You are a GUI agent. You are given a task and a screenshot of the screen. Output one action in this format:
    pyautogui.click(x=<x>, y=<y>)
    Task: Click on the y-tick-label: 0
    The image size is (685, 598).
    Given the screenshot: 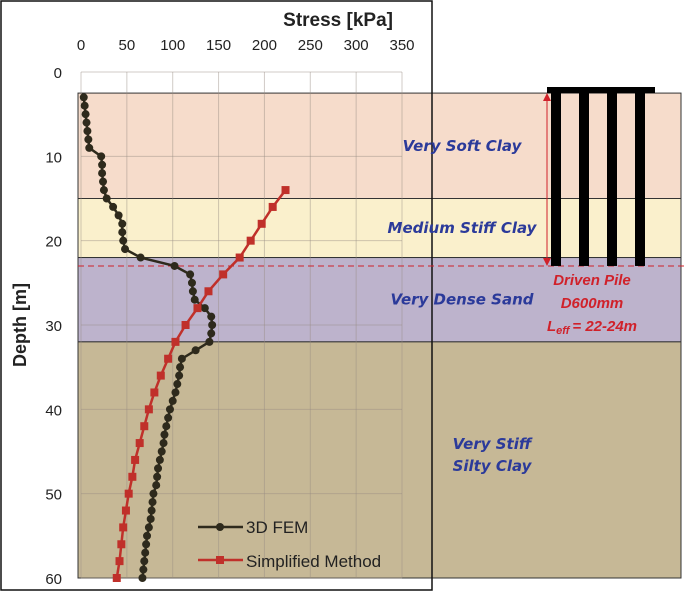 What is the action you would take?
    pyautogui.click(x=58, y=73)
    